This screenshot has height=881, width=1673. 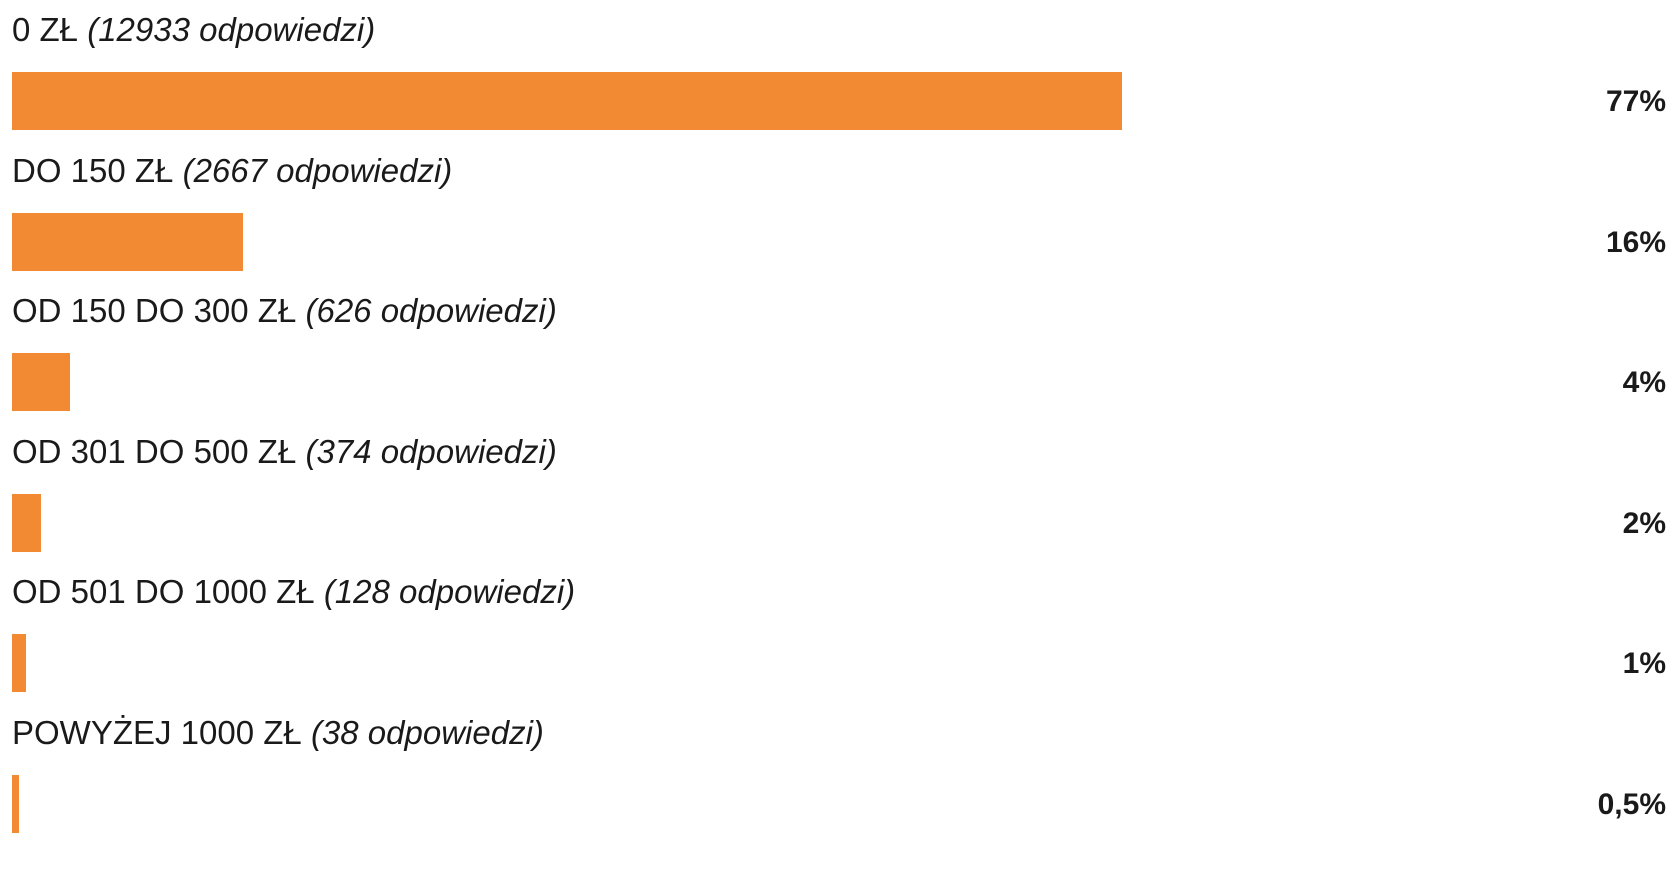 I want to click on value-label: 4%, so click(x=1644, y=382).